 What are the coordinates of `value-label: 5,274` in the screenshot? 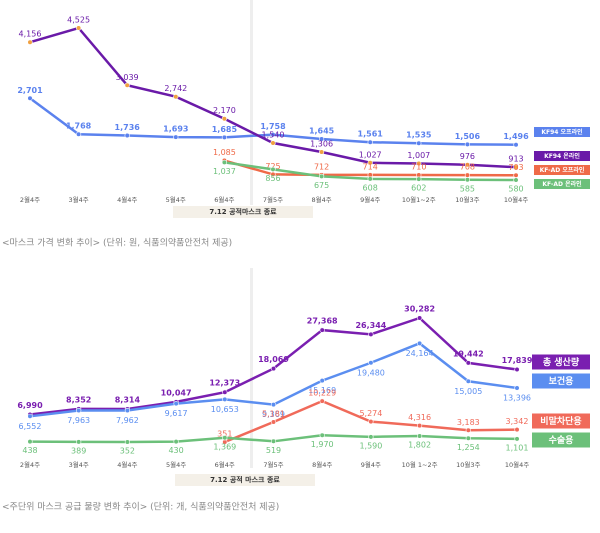 It's located at (370, 413).